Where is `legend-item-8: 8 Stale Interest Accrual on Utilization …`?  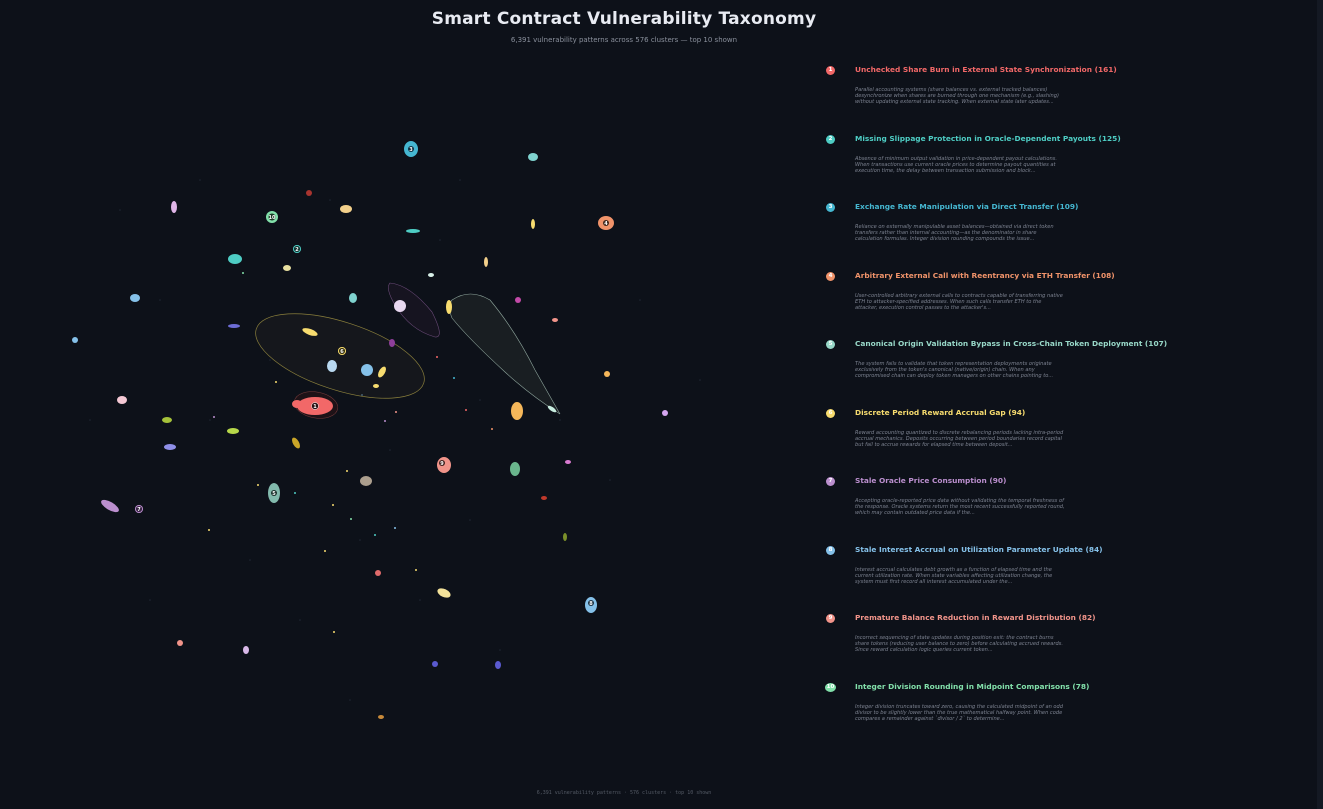
legend-item-8: 8 Stale Interest Accrual on Utilization … is located at coordinates (1060, 572).